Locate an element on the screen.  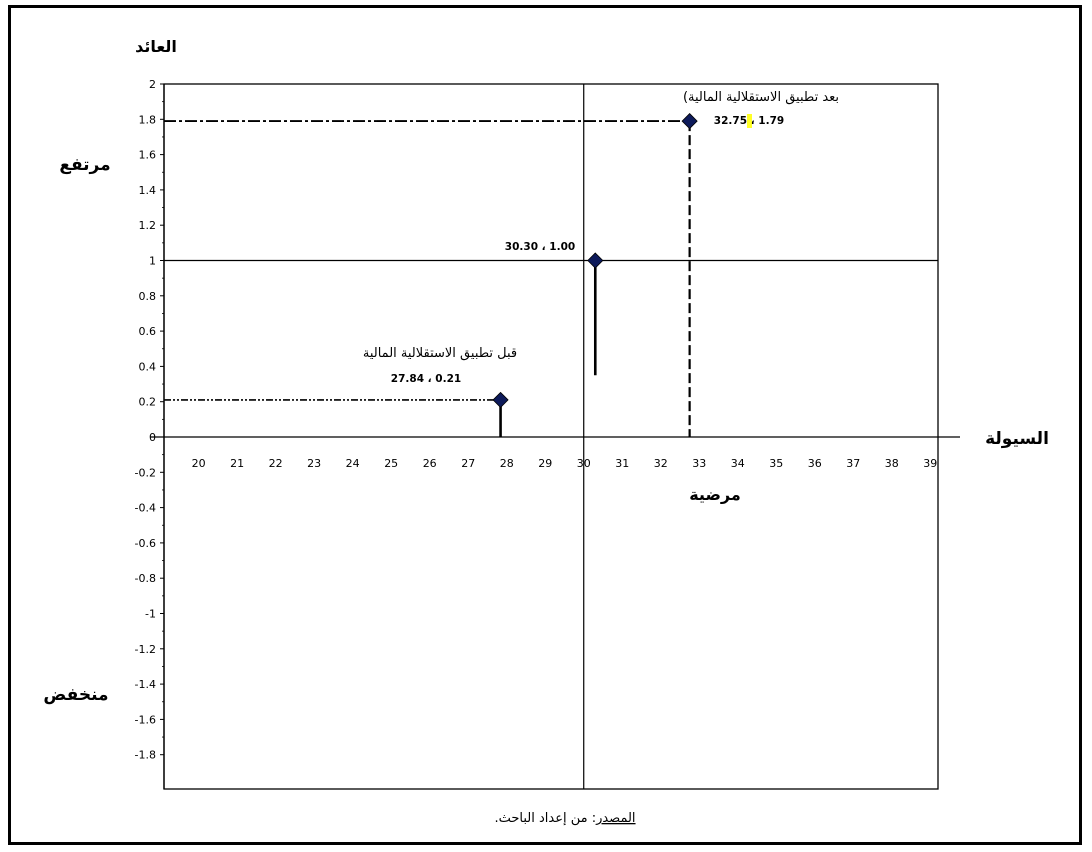
x-tick-label: 22 is located at coordinates (276, 463).